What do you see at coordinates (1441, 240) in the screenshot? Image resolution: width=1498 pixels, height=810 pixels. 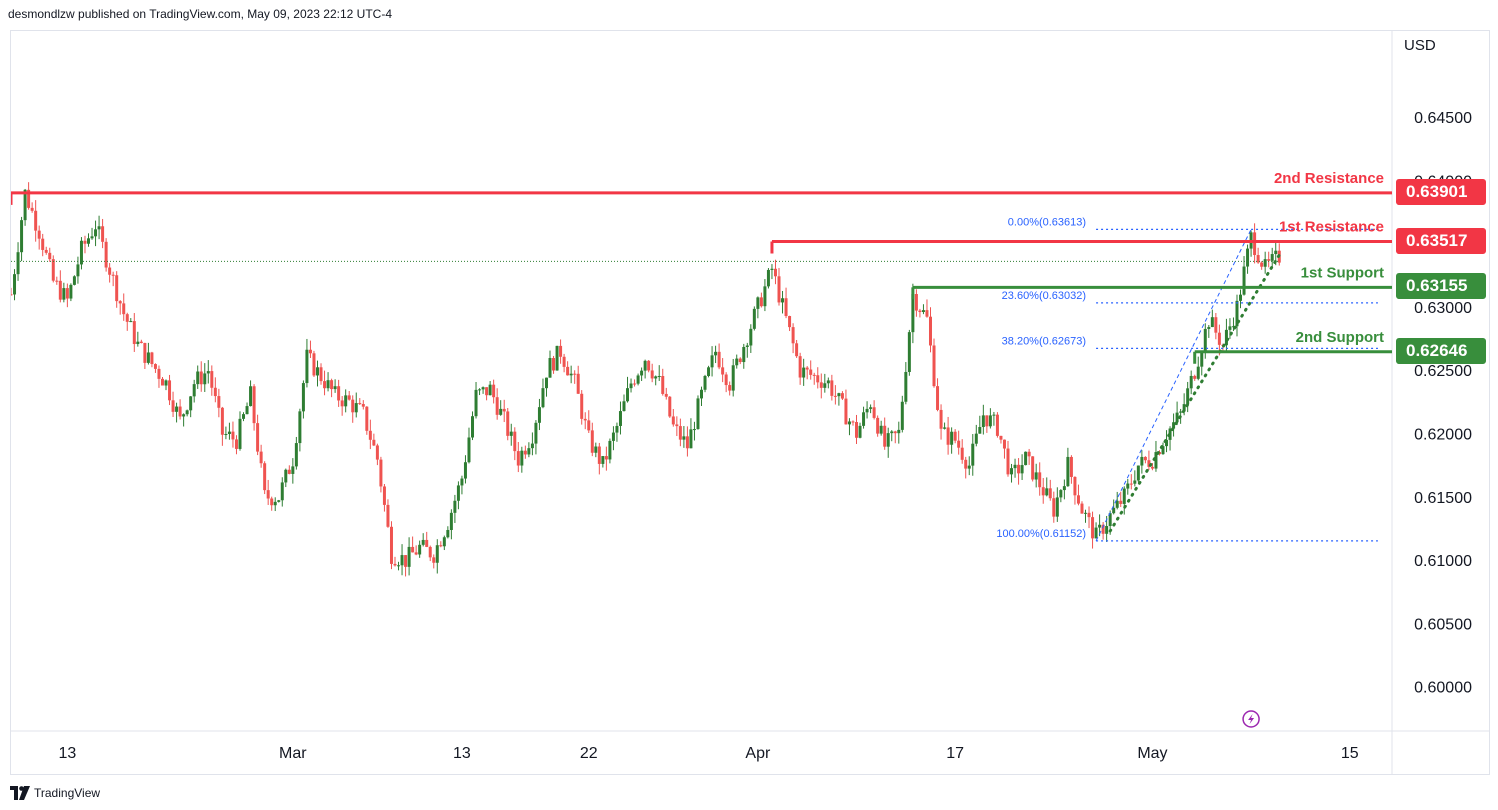 I see `resistance-price-tag: 0.63517` at bounding box center [1441, 240].